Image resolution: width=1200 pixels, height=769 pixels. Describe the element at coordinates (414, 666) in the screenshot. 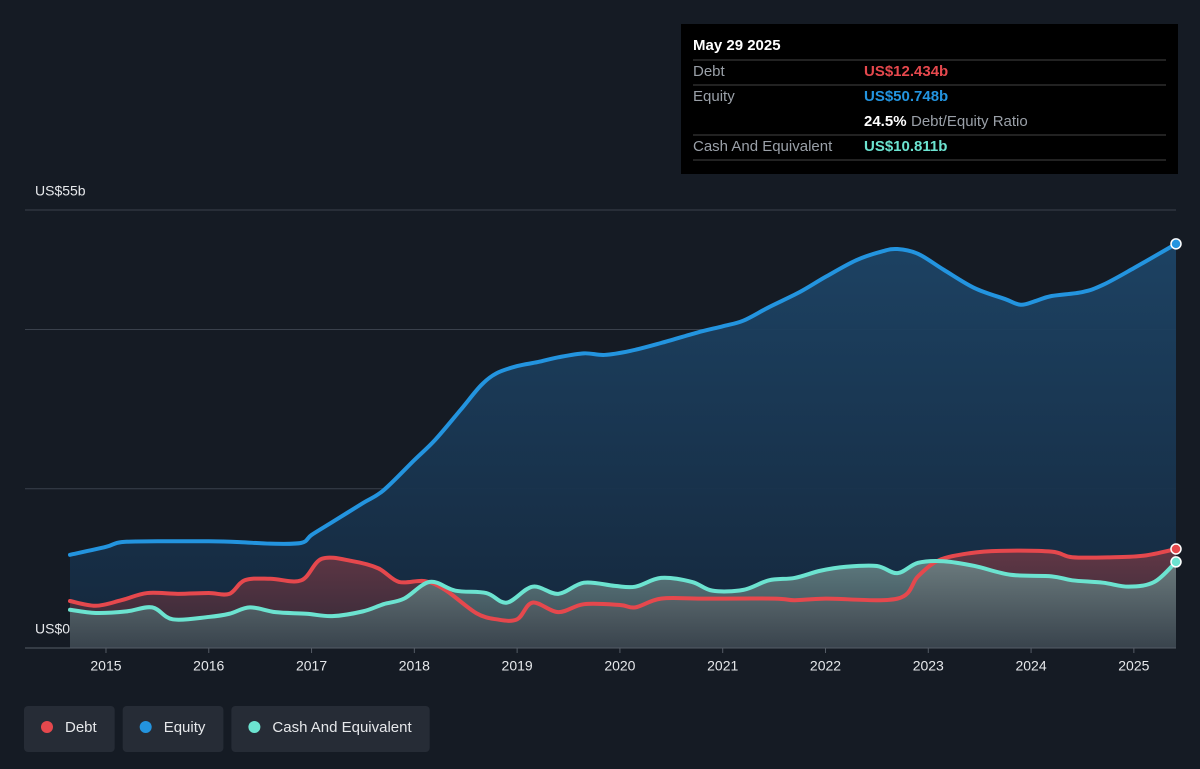

I see `x-tick-label: 2018` at that location.